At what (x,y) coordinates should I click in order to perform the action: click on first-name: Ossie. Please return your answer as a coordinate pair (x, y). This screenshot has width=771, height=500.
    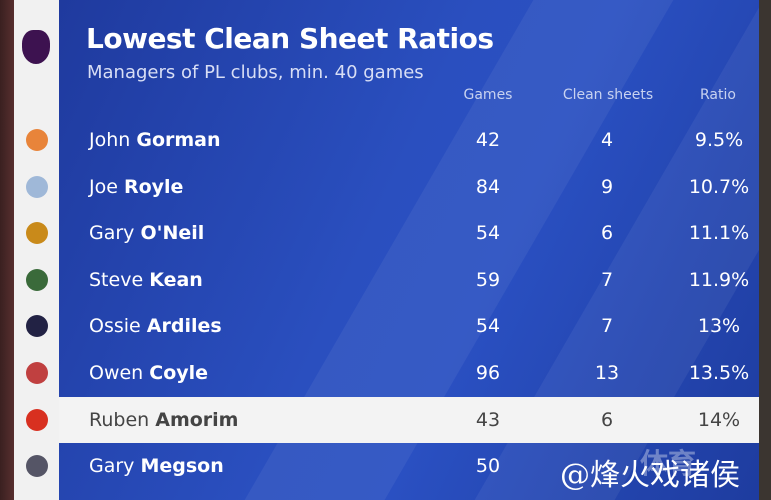
    Looking at the image, I should click on (115, 326).